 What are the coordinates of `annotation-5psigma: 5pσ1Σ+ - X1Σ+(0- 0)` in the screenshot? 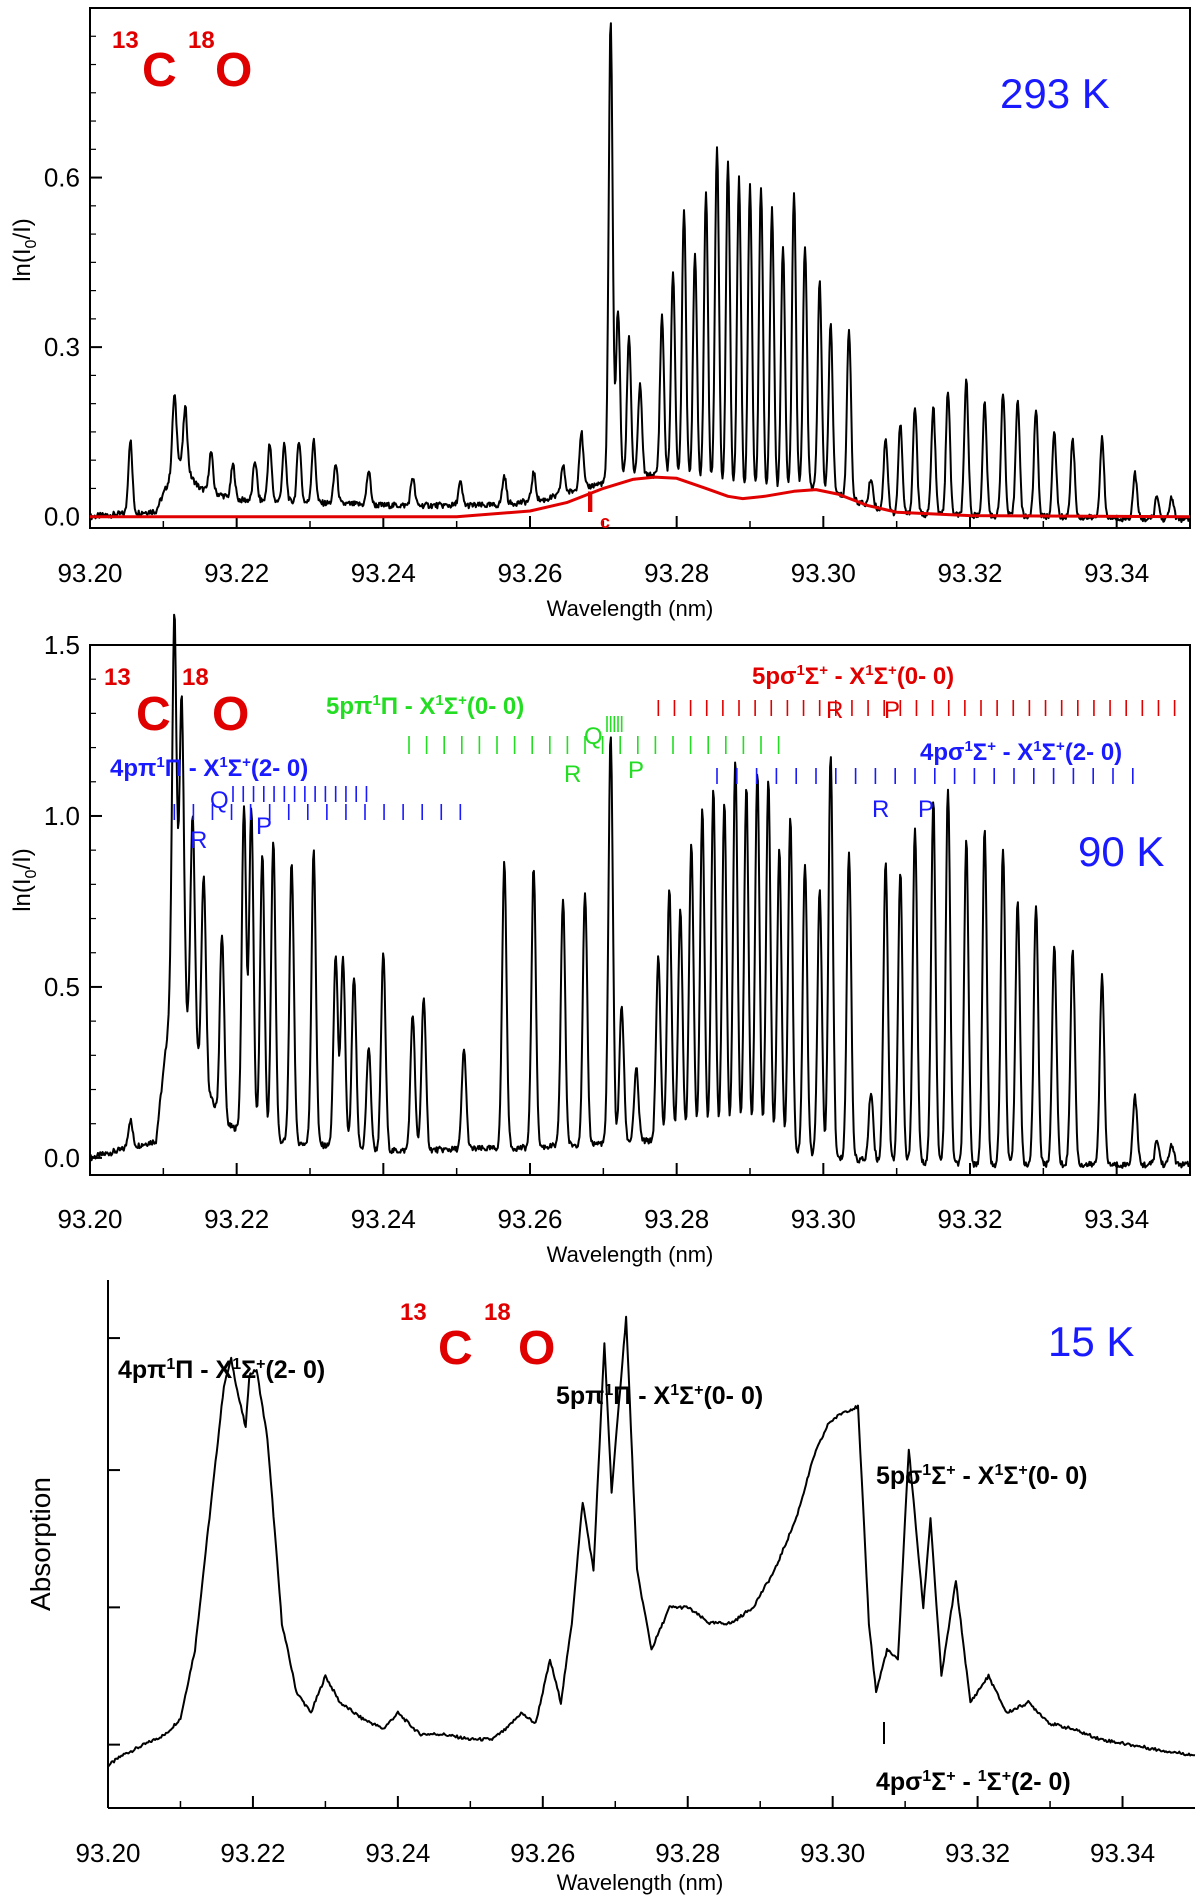 It's located at (981, 1476).